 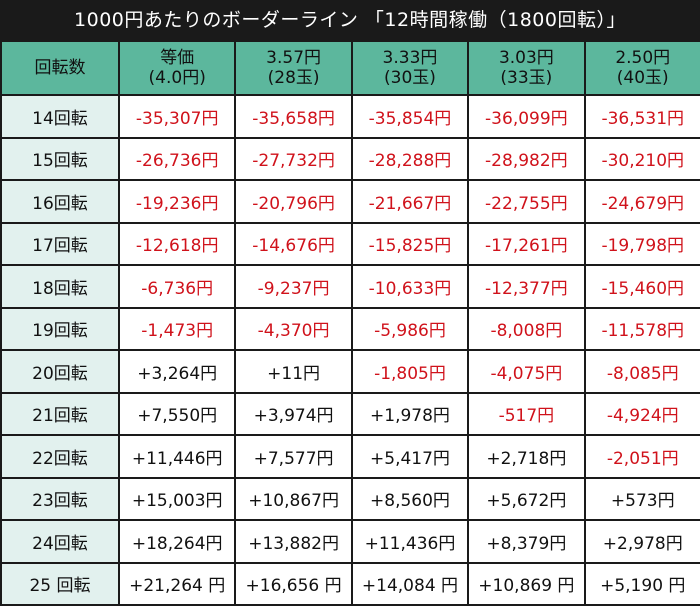 What do you see at coordinates (410, 116) in the screenshot?
I see `balance-cell: -35,854円` at bounding box center [410, 116].